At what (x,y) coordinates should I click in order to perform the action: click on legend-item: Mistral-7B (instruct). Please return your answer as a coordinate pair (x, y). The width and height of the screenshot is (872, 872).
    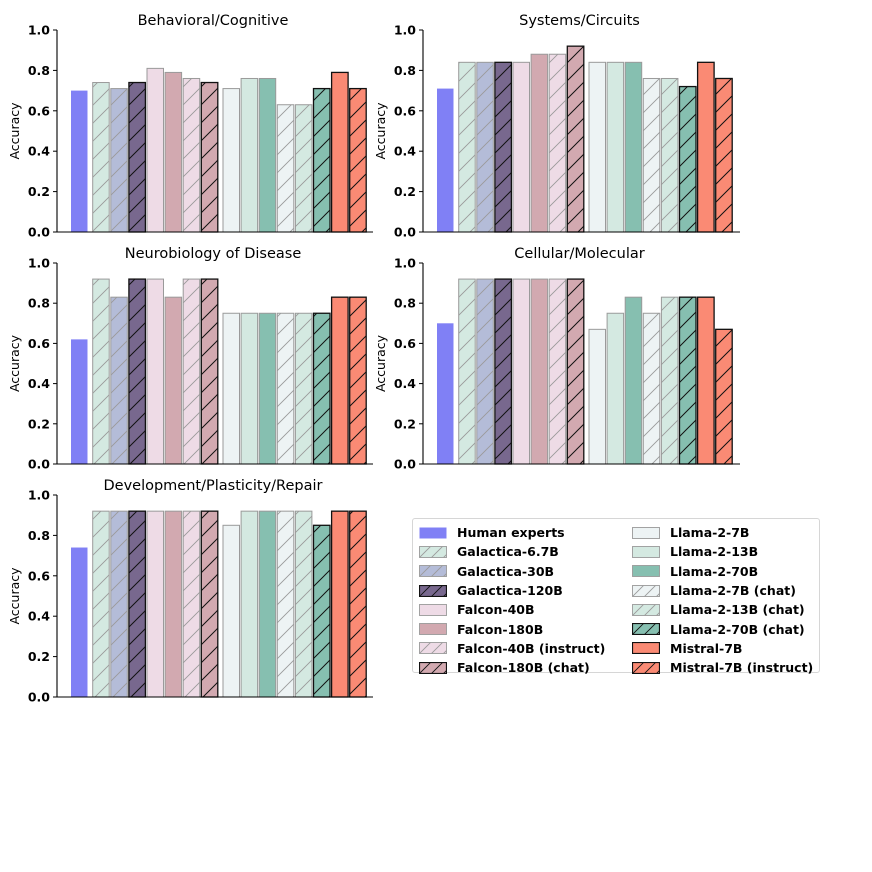
    Looking at the image, I should click on (722, 667).